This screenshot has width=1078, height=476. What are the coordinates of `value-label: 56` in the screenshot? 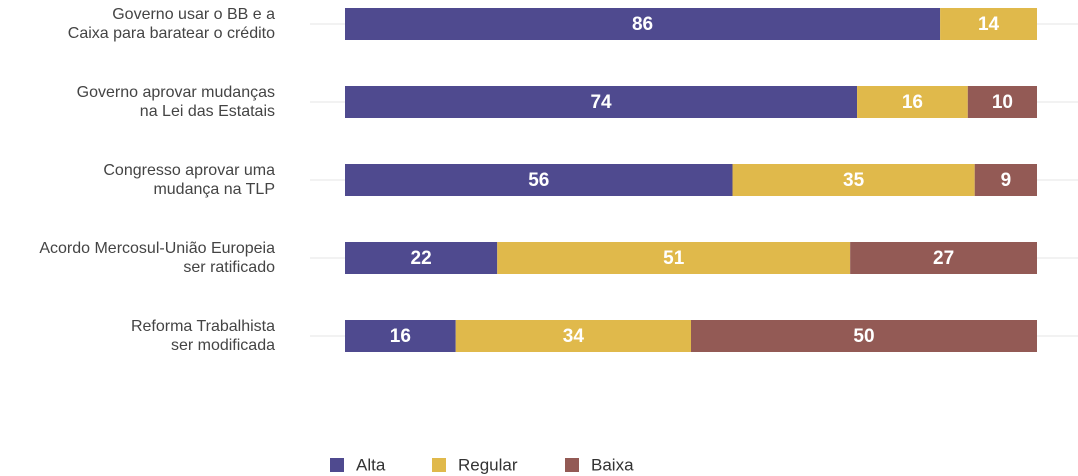 It's located at (538, 180).